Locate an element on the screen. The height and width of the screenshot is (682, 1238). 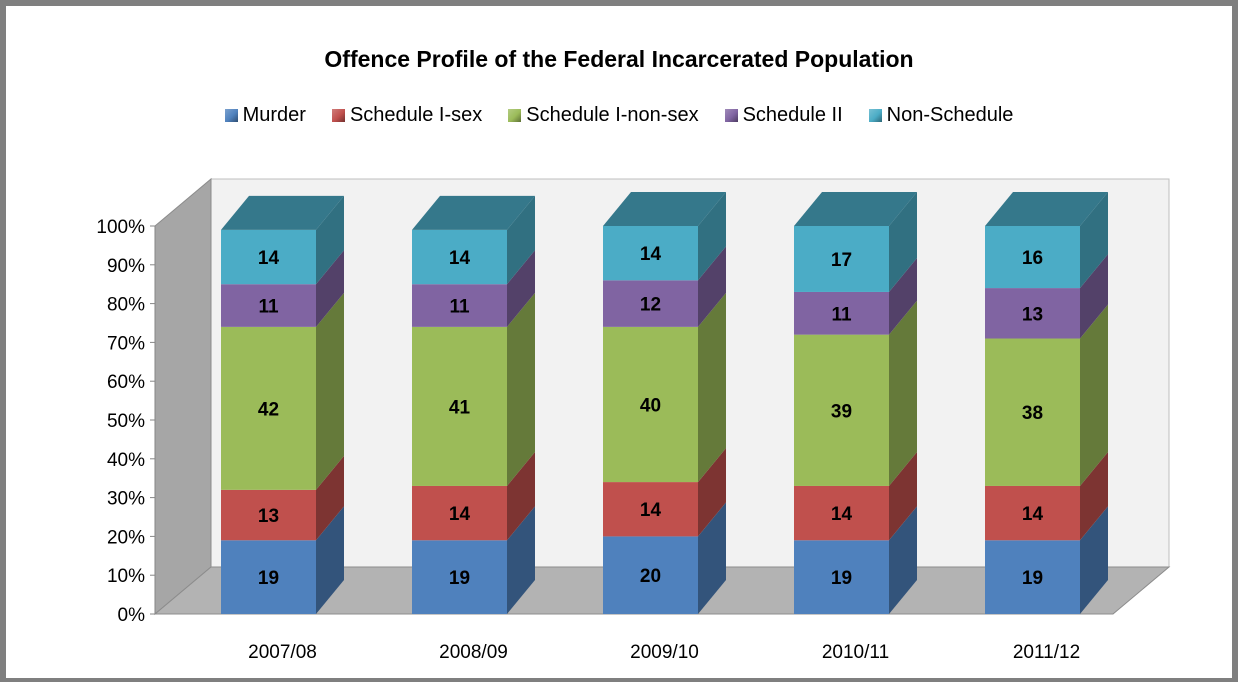
data-label: 20 is located at coordinates (650, 576).